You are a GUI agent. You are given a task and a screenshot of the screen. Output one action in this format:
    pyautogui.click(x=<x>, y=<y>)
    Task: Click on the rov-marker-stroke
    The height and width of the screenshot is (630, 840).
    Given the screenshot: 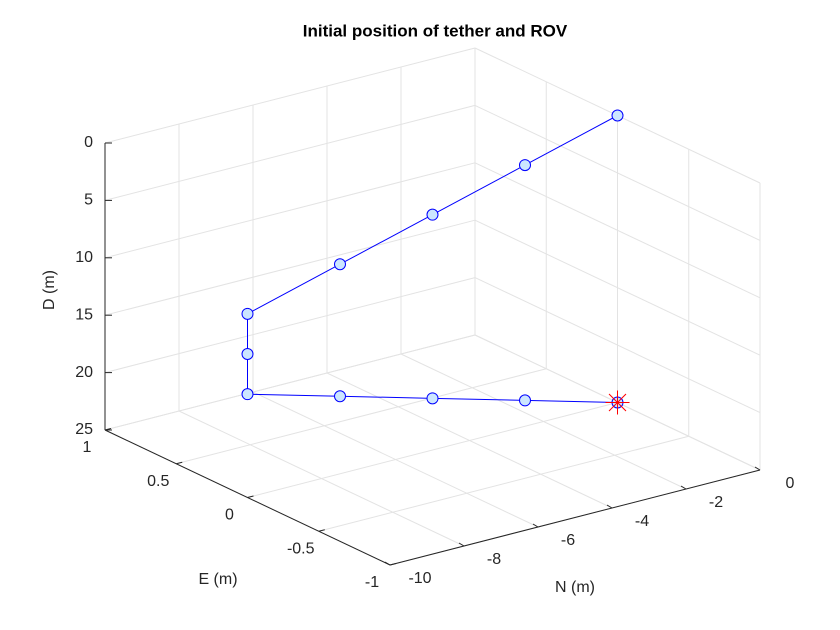 What is the action you would take?
    pyautogui.click(x=617, y=402)
    